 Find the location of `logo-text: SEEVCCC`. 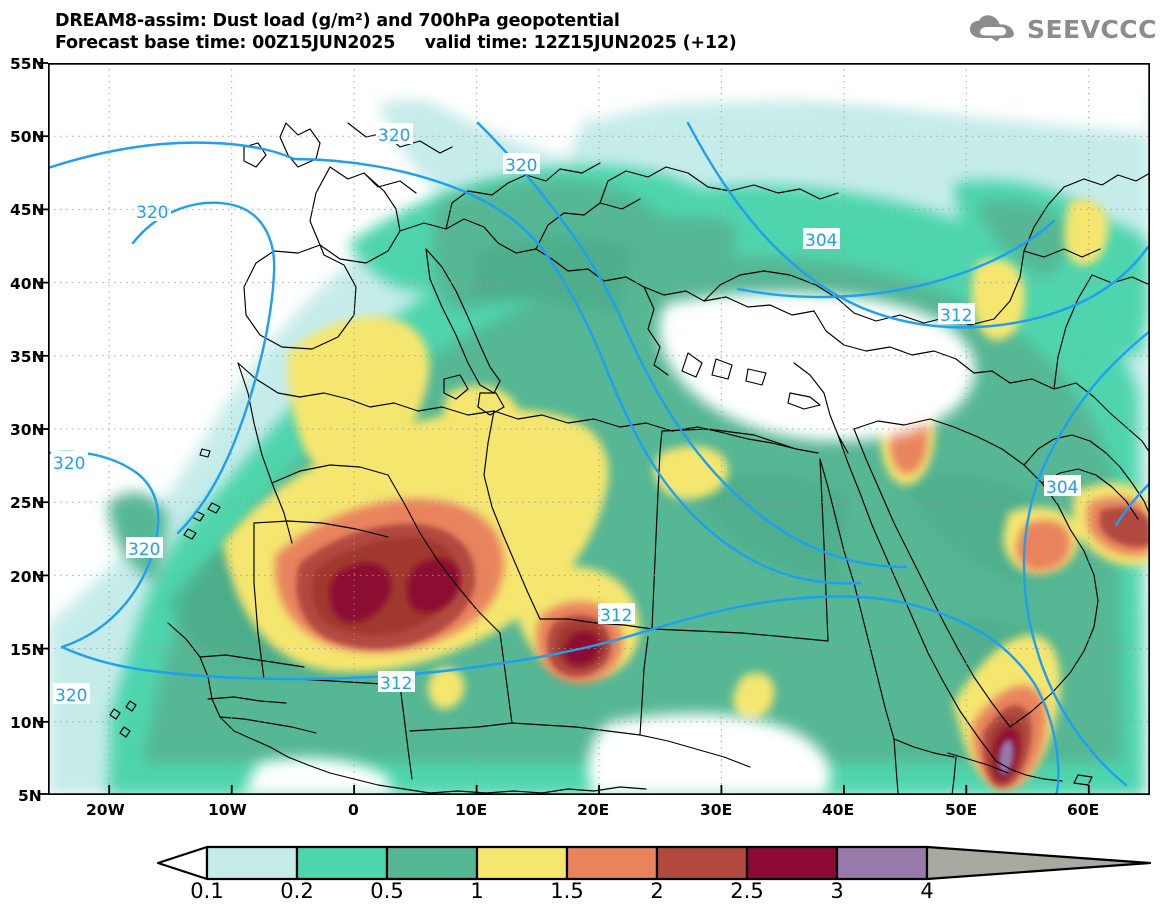

logo-text: SEEVCCC is located at coordinates (1091, 29).